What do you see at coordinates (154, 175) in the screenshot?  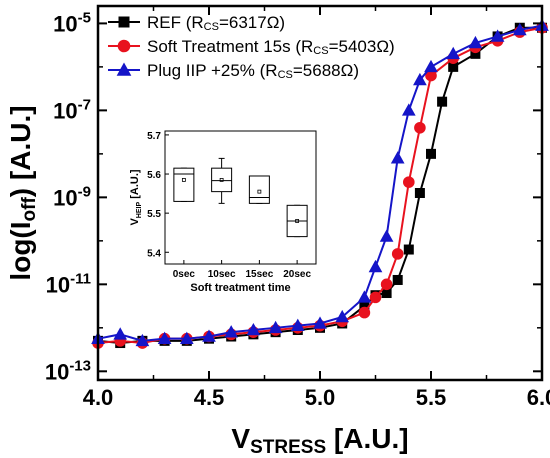 I see `inset-y-tick-label: 5.6` at bounding box center [154, 175].